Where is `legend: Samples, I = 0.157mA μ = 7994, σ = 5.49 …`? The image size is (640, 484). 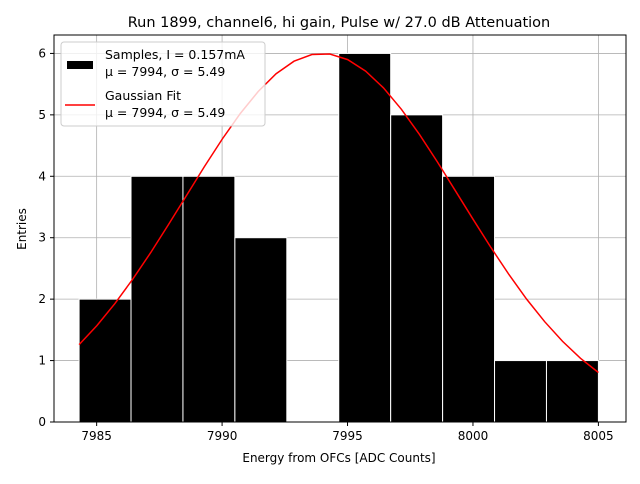
legend: Samples, I = 0.157mA μ = 7994, σ = 5.49 … is located at coordinates (163, 84).